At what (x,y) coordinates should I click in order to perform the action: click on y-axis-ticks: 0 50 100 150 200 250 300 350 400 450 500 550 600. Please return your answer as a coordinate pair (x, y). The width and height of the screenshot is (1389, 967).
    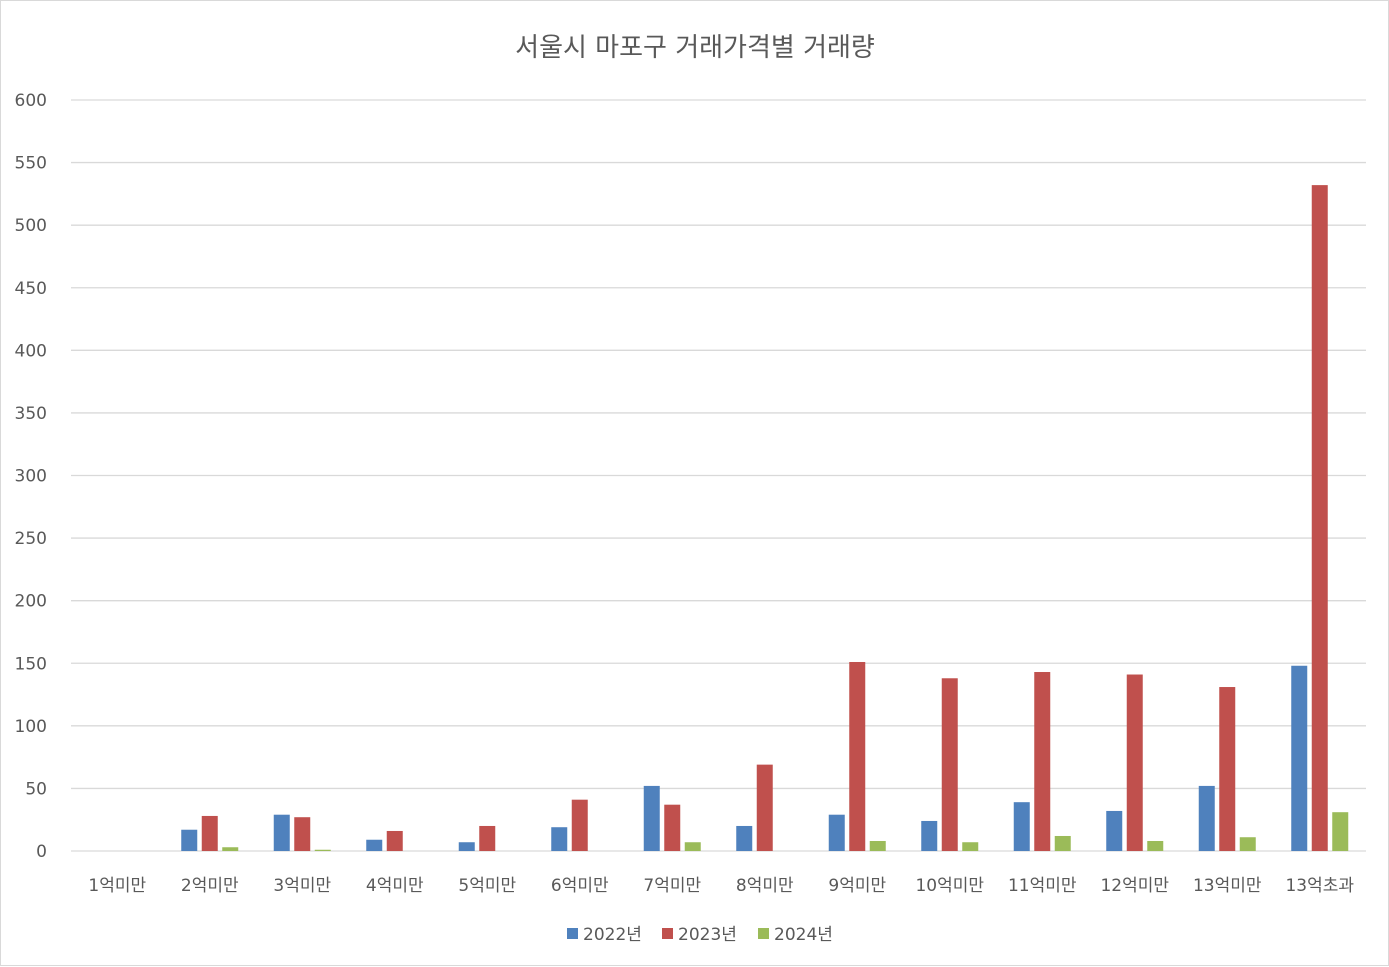
    Looking at the image, I should click on (31, 476).